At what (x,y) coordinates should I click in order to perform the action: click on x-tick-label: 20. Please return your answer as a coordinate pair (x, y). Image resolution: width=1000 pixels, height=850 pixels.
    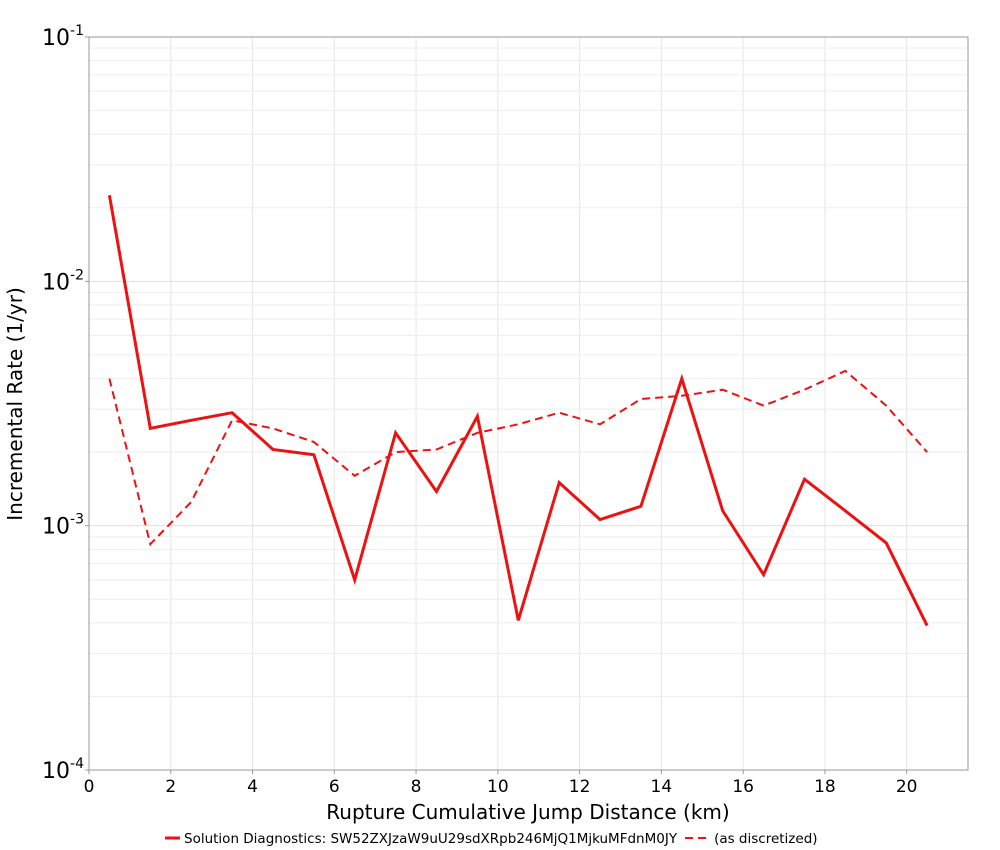
    Looking at the image, I should click on (907, 787).